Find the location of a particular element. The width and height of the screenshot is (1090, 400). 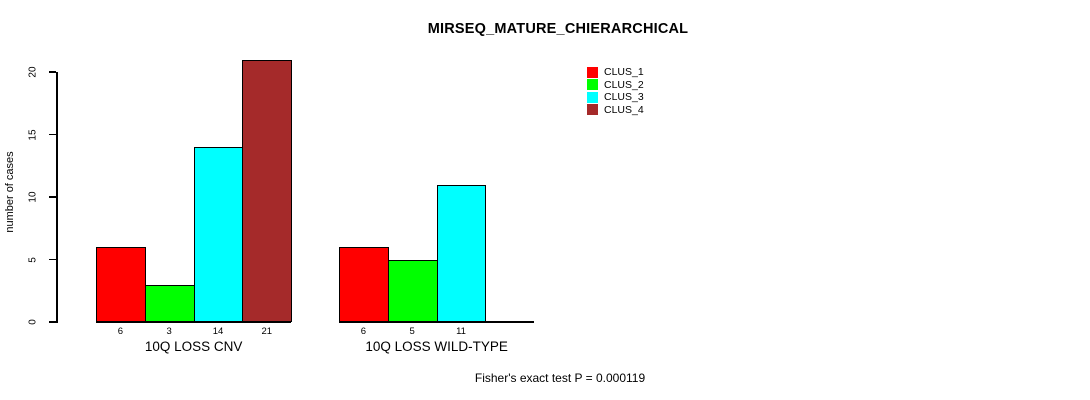

bar-value-label: 5 is located at coordinates (412, 331).